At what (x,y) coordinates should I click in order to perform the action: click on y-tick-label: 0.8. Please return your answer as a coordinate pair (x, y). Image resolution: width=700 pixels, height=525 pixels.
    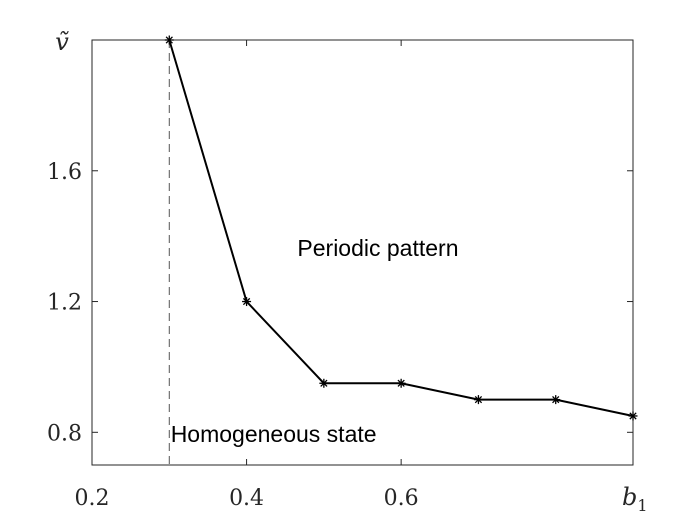
    Looking at the image, I should click on (64, 433).